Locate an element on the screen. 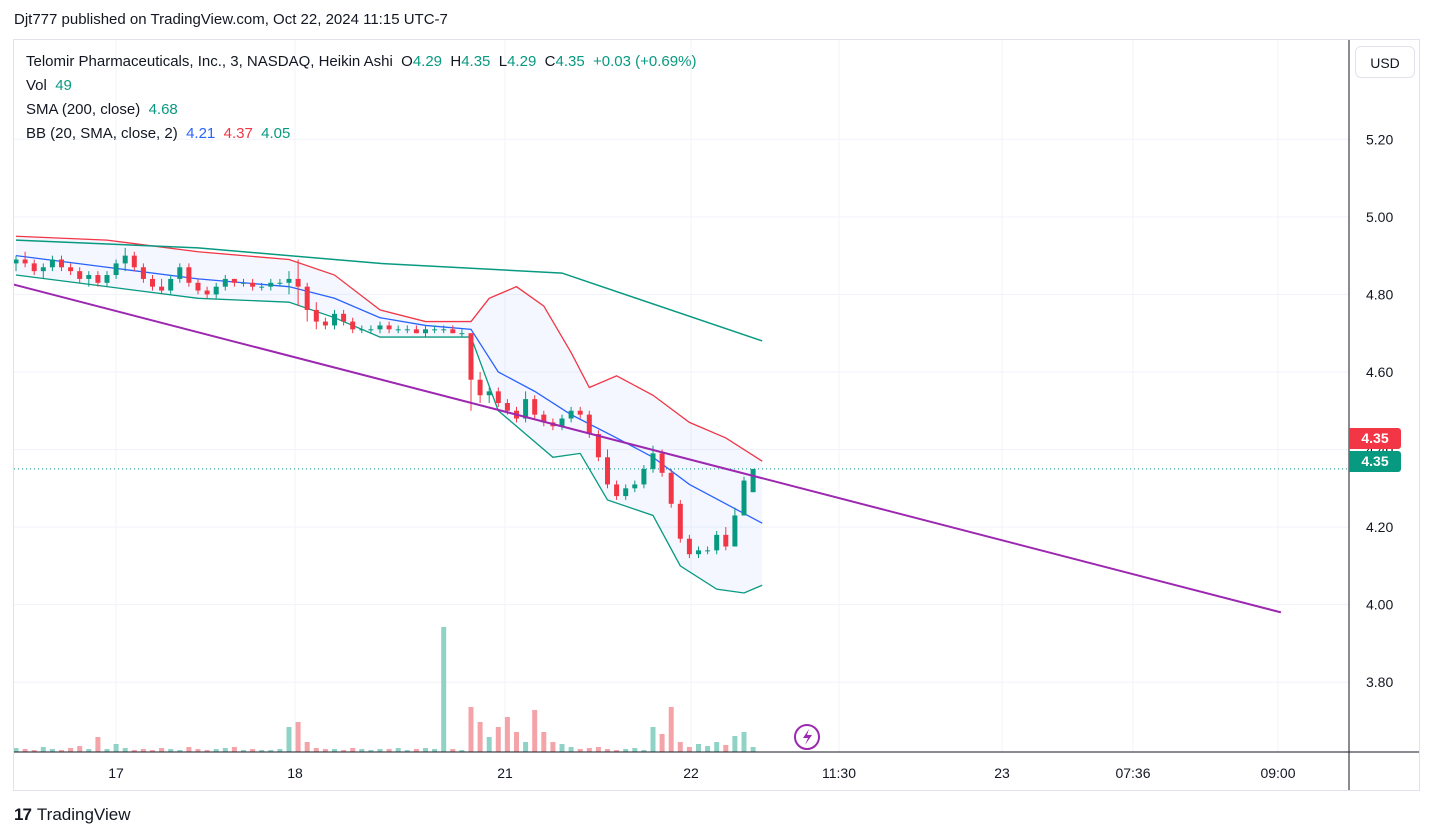 The width and height of the screenshot is (1434, 839). high-label: H is located at coordinates (456, 61).